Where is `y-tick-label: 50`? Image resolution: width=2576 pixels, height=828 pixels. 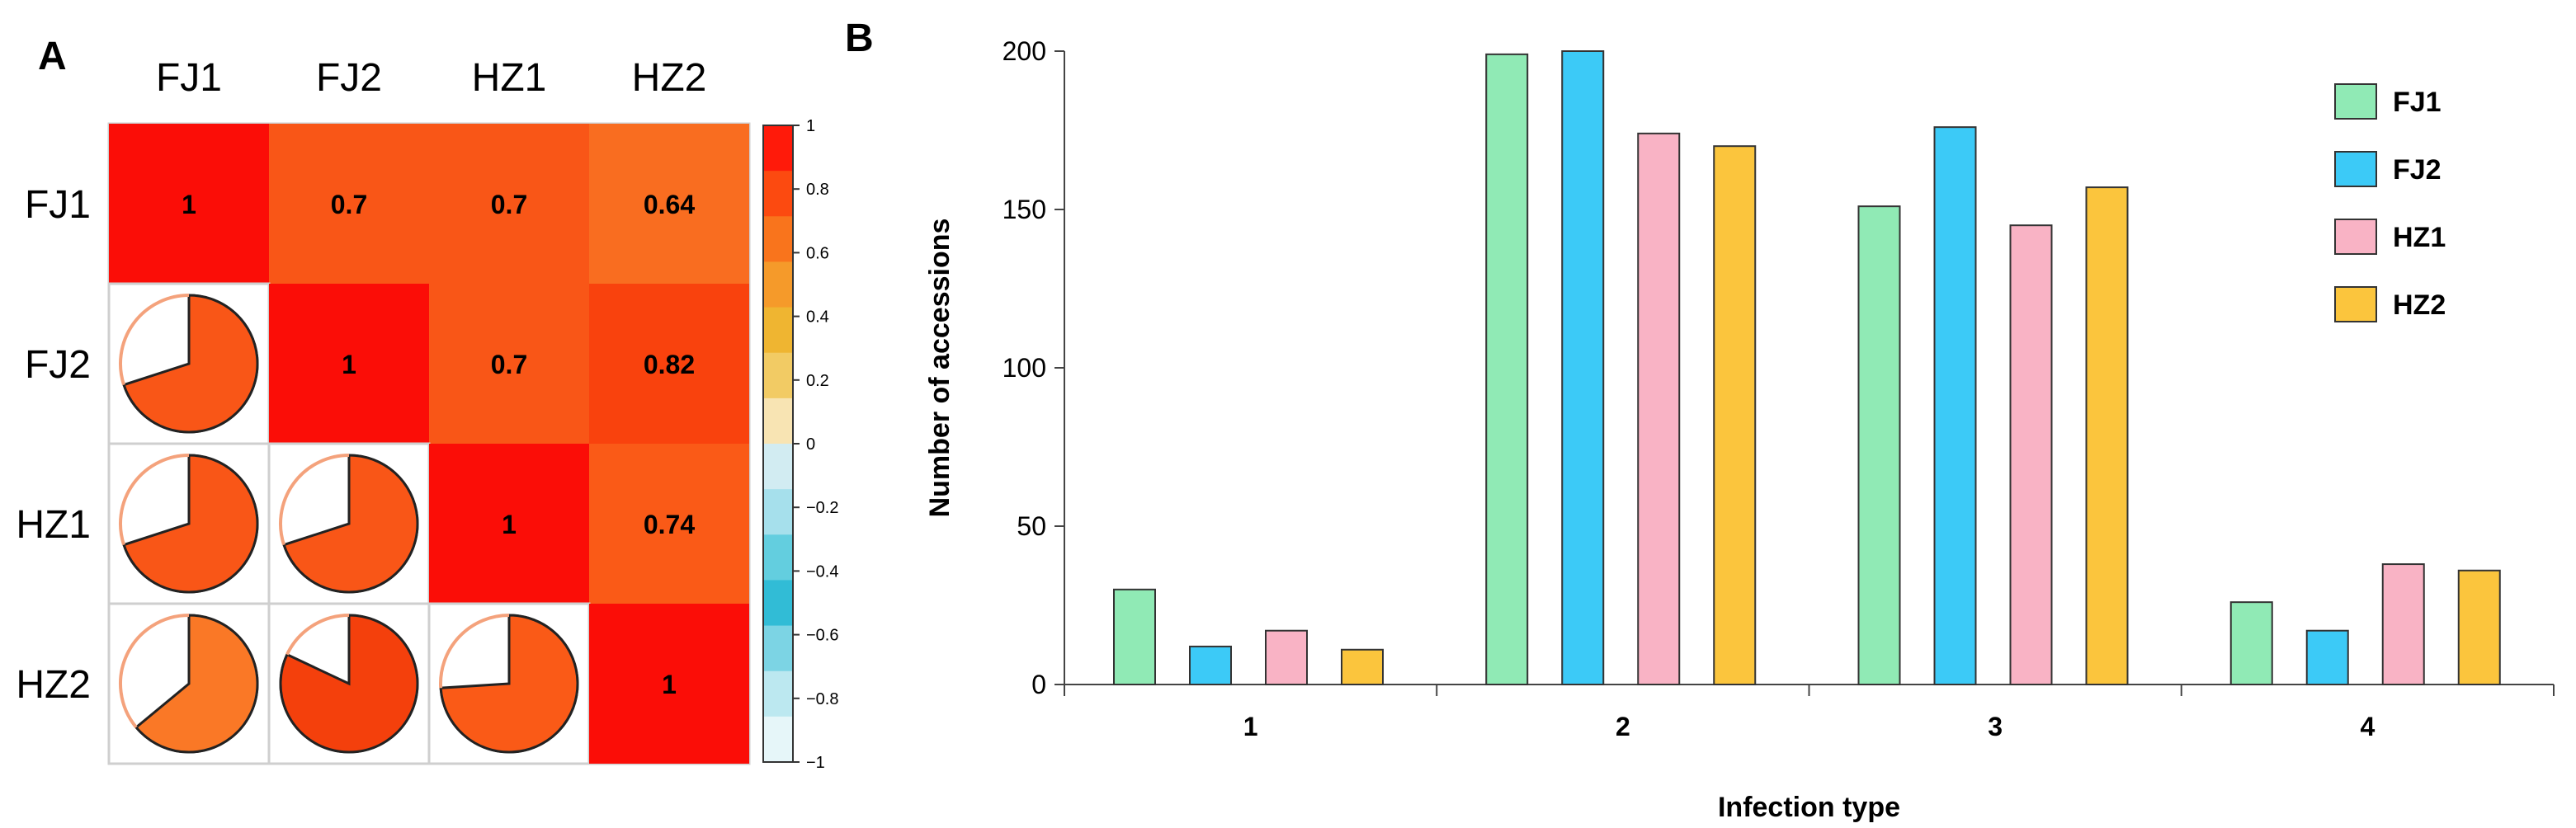 y-tick-label: 50 is located at coordinates (1031, 526).